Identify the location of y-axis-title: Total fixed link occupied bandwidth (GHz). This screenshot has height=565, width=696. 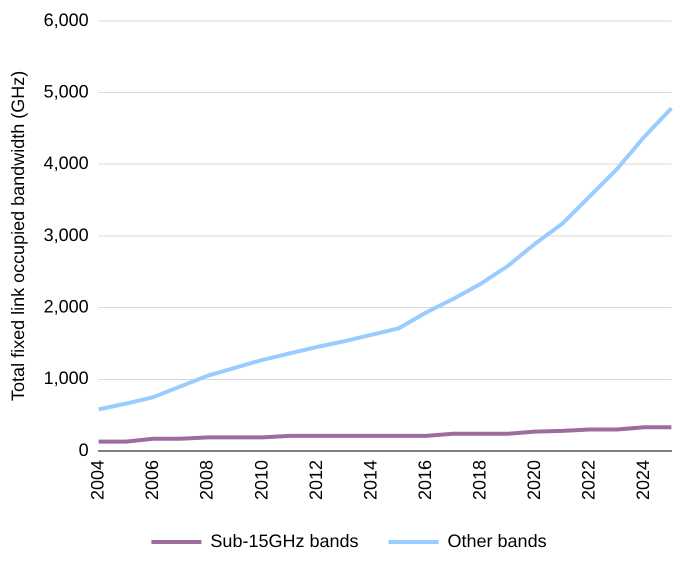
(18, 235).